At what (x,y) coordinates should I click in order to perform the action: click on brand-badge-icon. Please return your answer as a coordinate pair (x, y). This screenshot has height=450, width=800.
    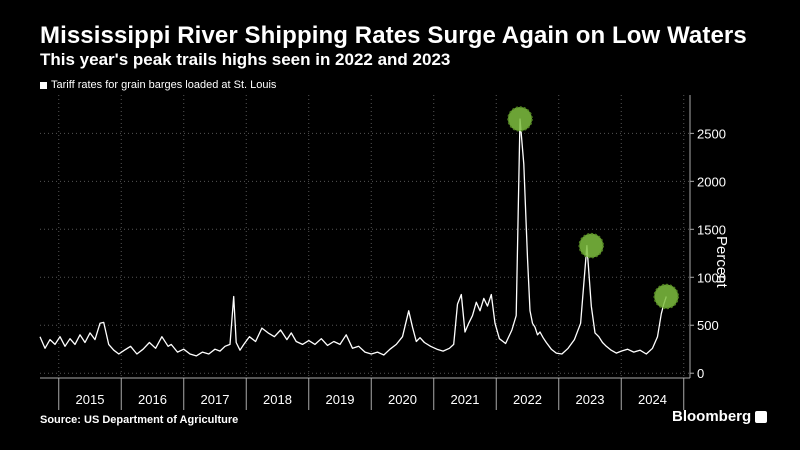
    Looking at the image, I should click on (761, 416).